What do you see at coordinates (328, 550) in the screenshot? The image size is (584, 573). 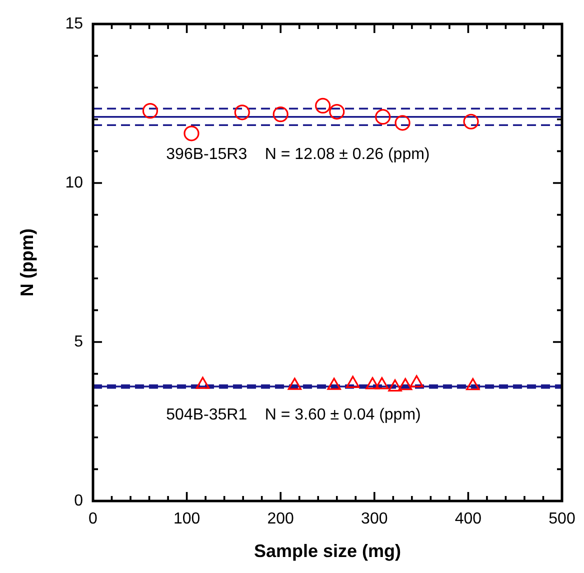 I see `x-axis-title: Sample size (mg)` at bounding box center [328, 550].